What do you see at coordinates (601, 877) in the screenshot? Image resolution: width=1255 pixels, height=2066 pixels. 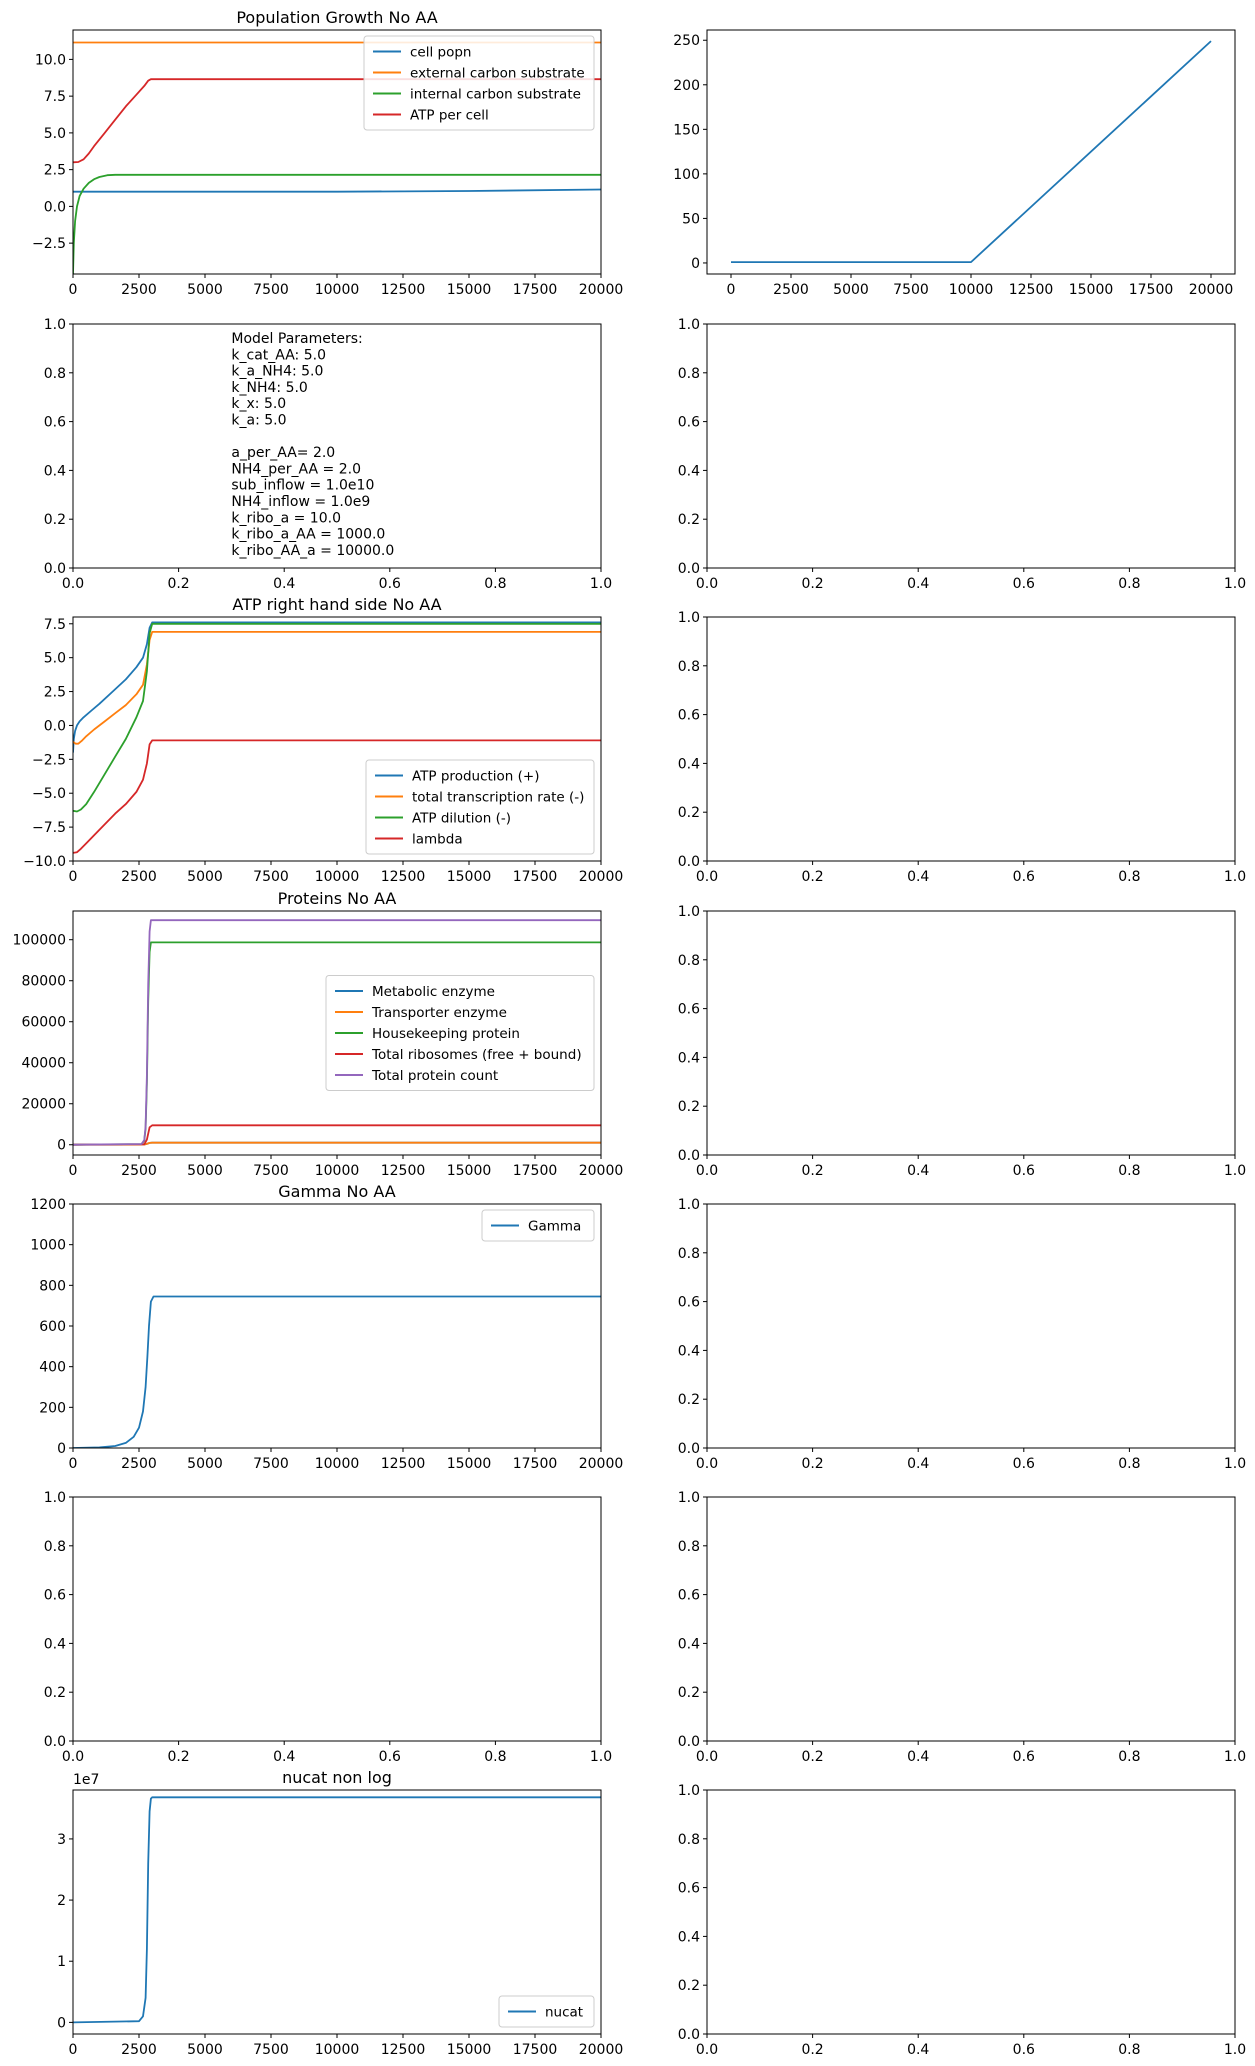 I see `x-tick-label: 20000` at bounding box center [601, 877].